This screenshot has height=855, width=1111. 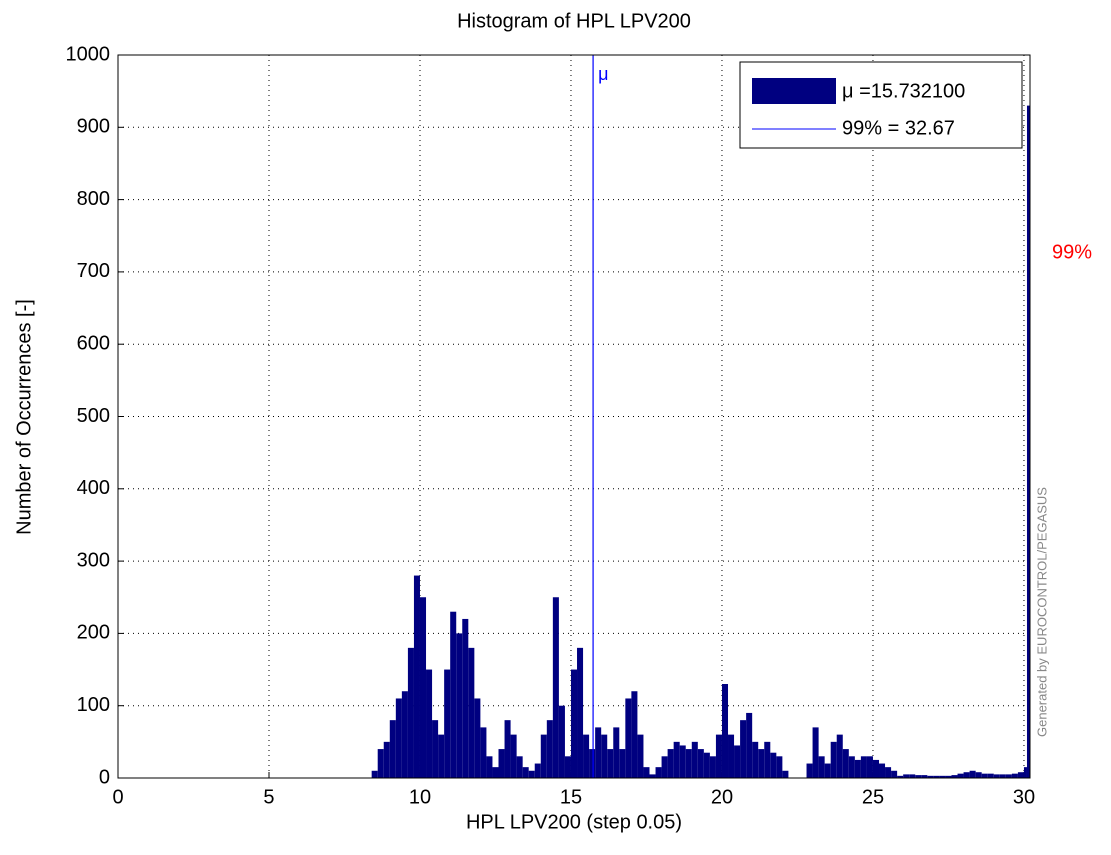 What do you see at coordinates (574, 822) in the screenshot?
I see `x-axis-label: HPL LPV200 (step 0.05)` at bounding box center [574, 822].